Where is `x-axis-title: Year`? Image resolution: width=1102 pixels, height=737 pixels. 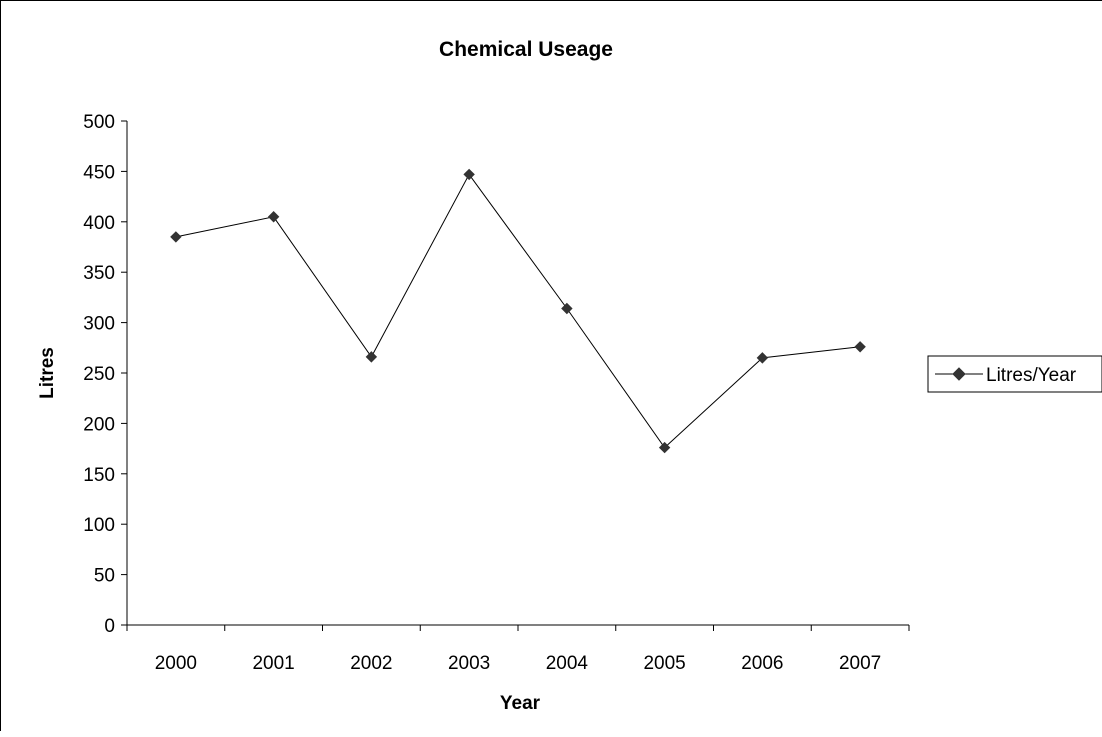
x-axis-title: Year is located at coordinates (520, 703).